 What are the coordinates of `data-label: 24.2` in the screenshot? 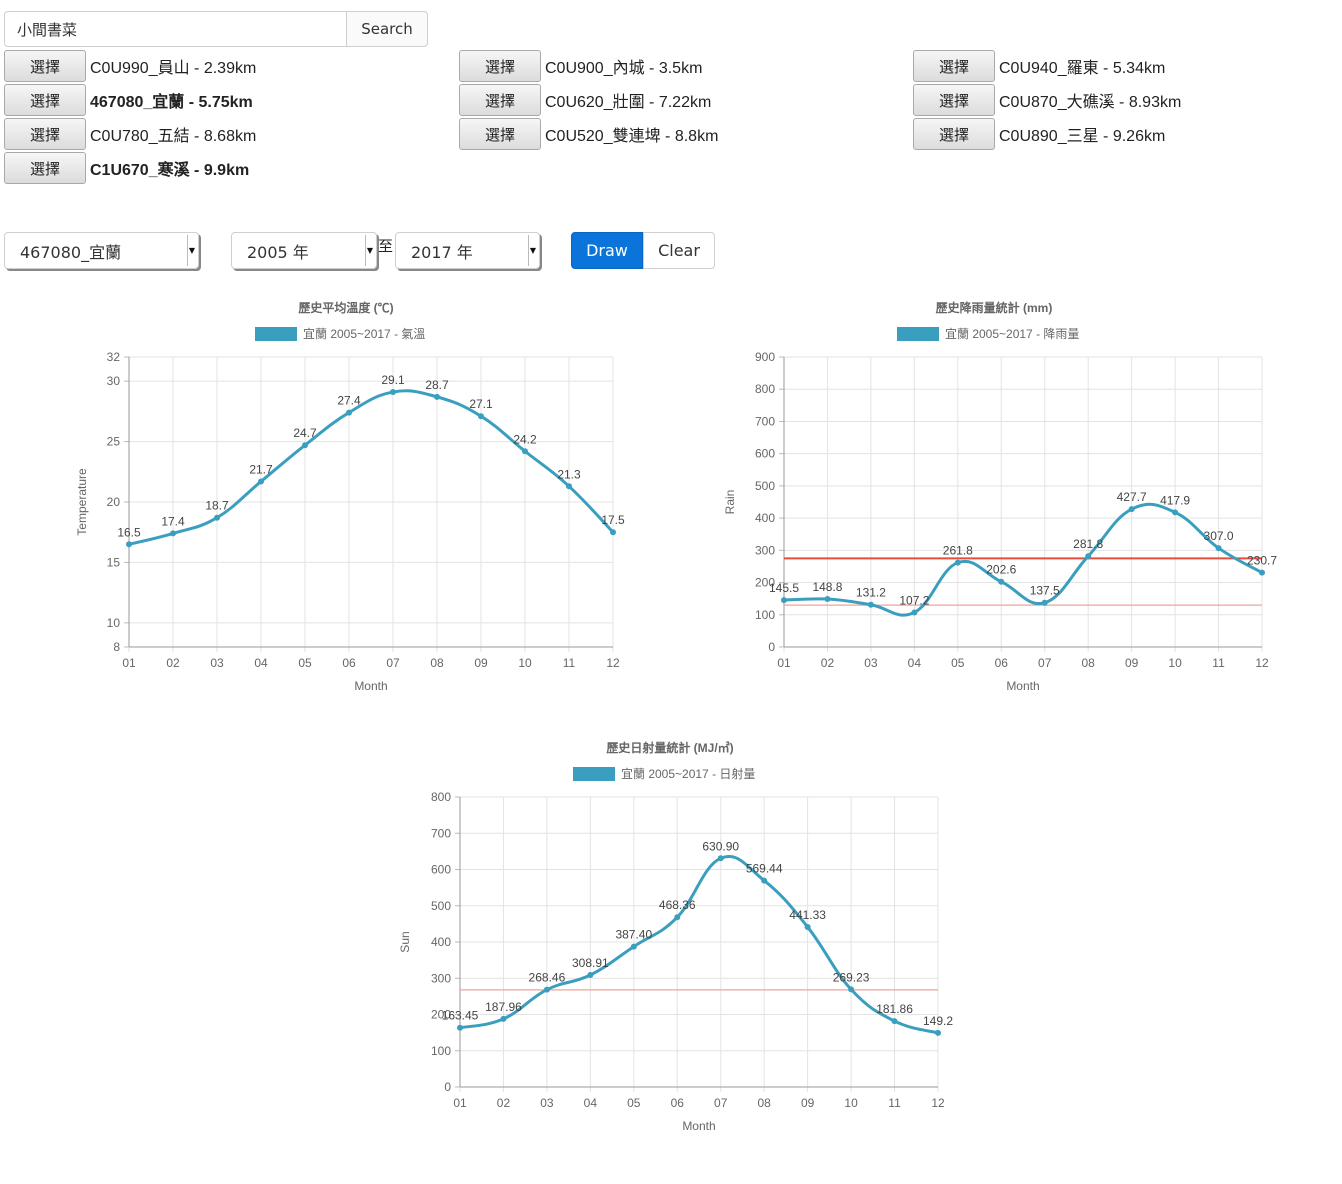 It's located at (525, 439).